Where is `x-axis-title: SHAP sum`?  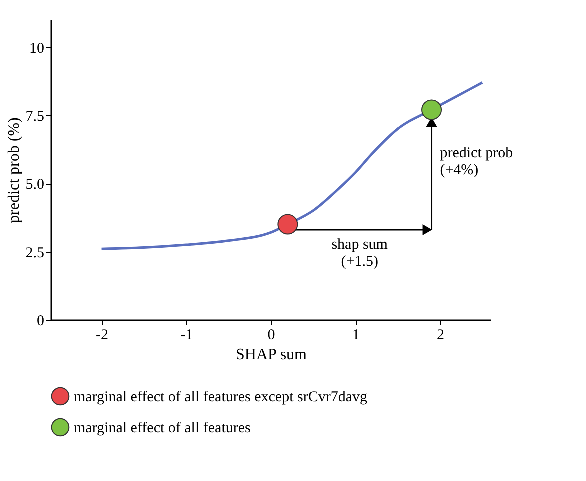
x-axis-title: SHAP sum is located at coordinates (272, 355).